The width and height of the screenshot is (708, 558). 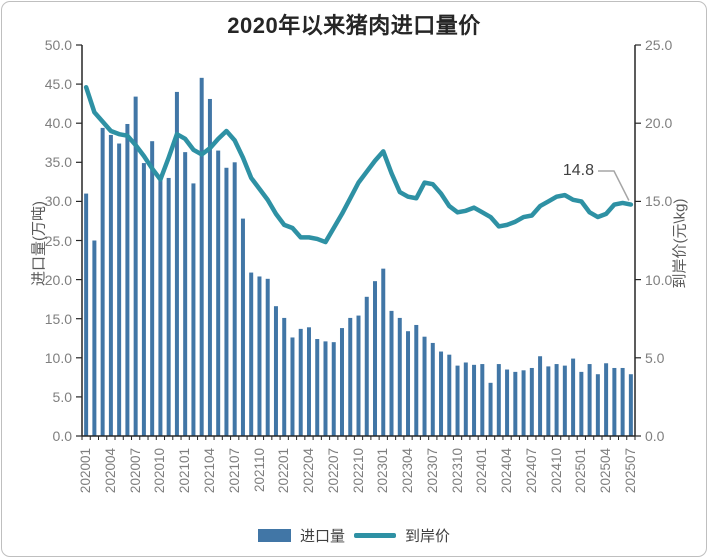 I want to click on x-axis-tick-label: 202207, so click(x=333, y=471).